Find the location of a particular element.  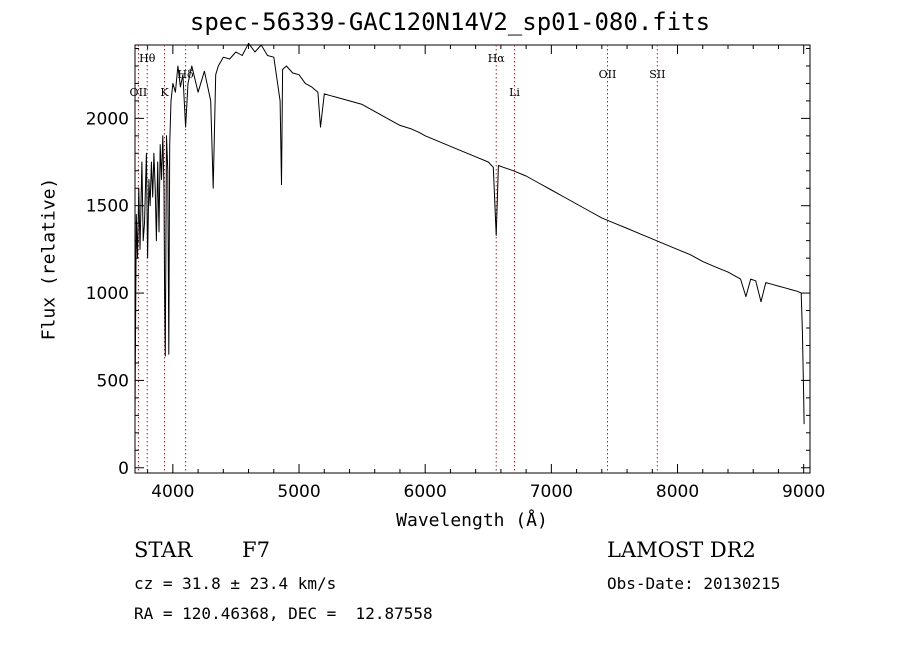

x-tick-label: 8000 is located at coordinates (677, 492).